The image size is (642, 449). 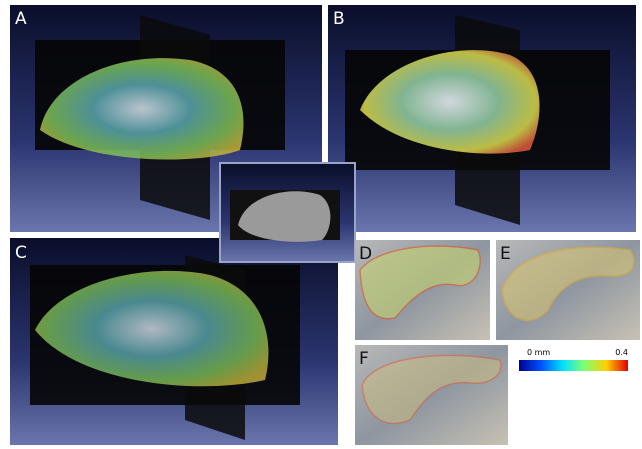 I want to click on colorbar: 0 mm 0.4, so click(x=573, y=359).